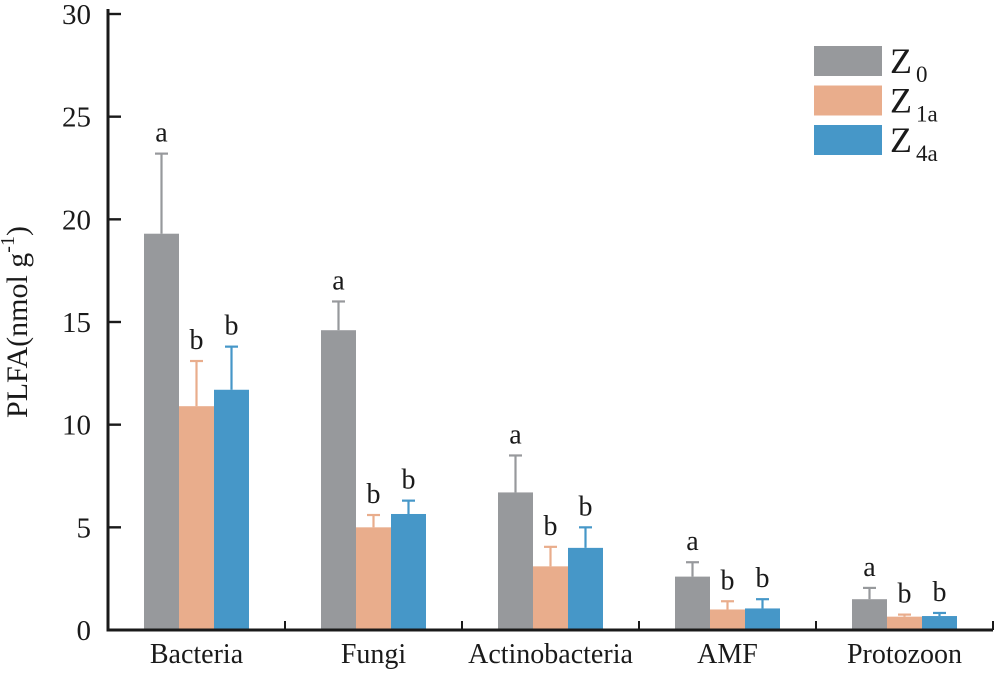 Image resolution: width=1001 pixels, height=674 pixels. Describe the element at coordinates (17, 322) in the screenshot. I see `y-axis-title: PLFA(nmol g-1)` at that location.